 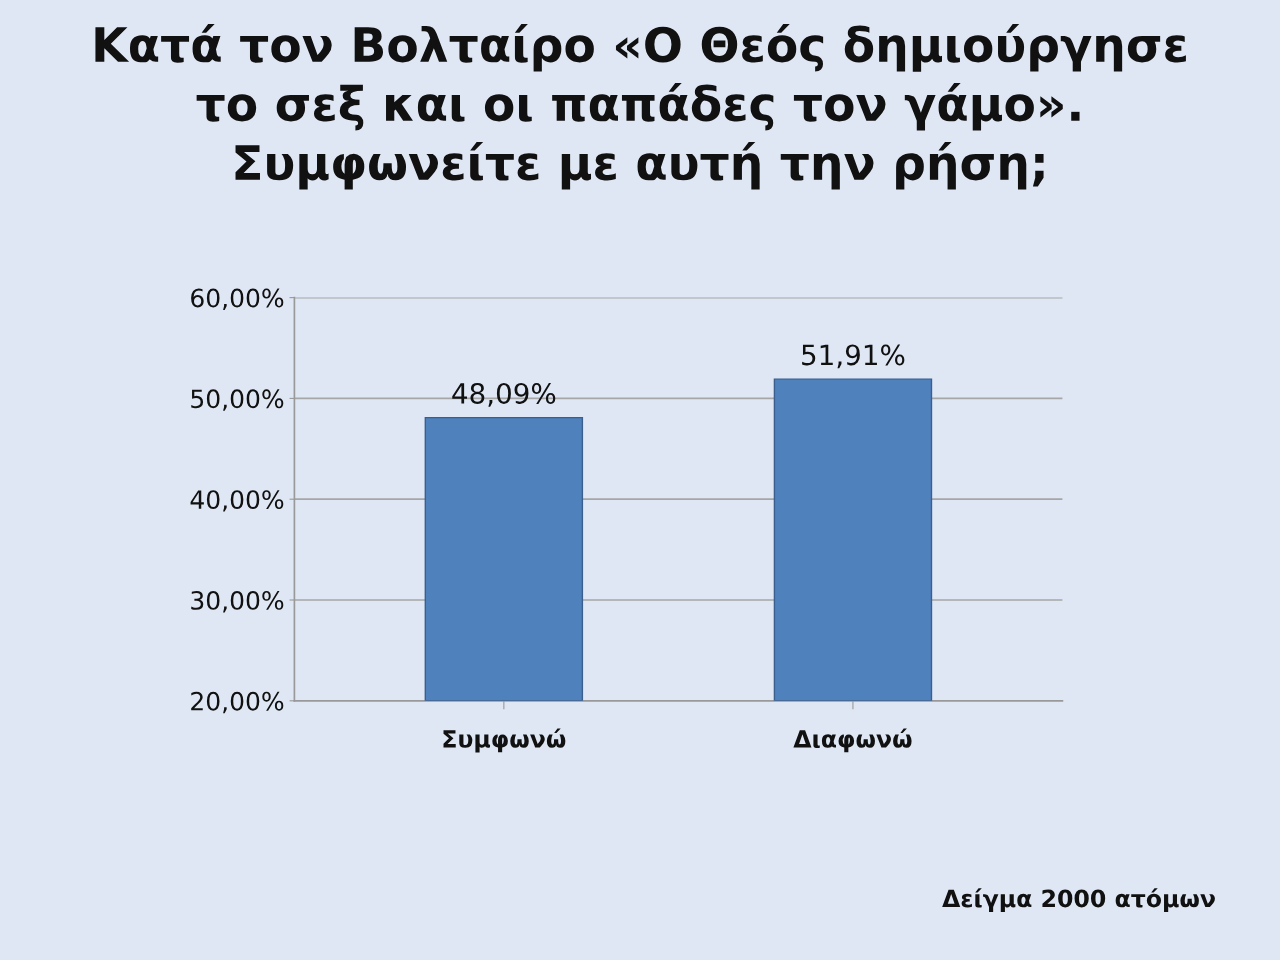 What do you see at coordinates (237, 400) in the screenshot?
I see `y-tick-label: 50,00%` at bounding box center [237, 400].